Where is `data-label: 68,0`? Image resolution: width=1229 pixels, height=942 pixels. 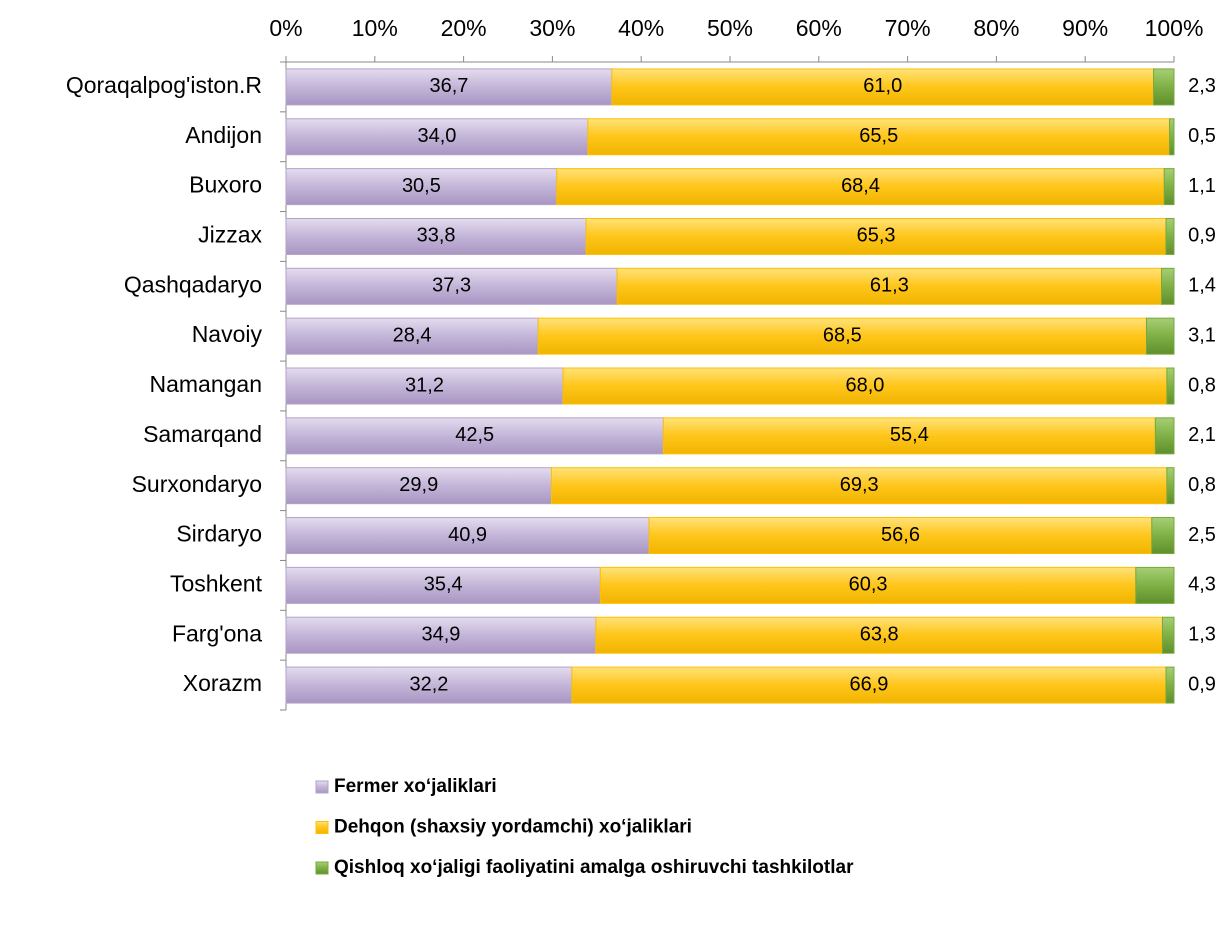
data-label: 68,0 is located at coordinates (865, 385).